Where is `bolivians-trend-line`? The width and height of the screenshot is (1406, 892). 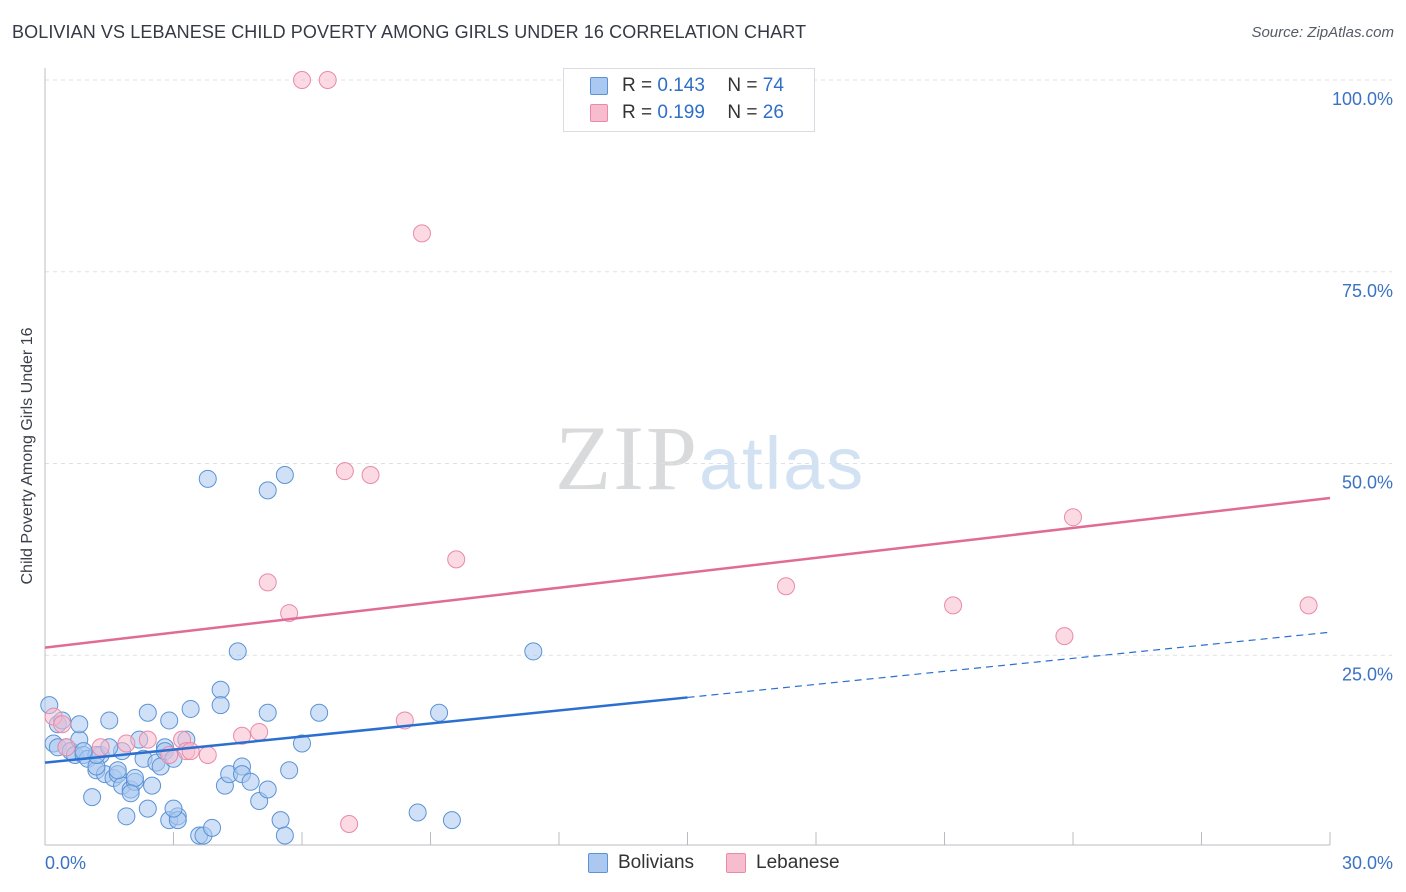 bolivians-trend-line is located at coordinates (366, 730).